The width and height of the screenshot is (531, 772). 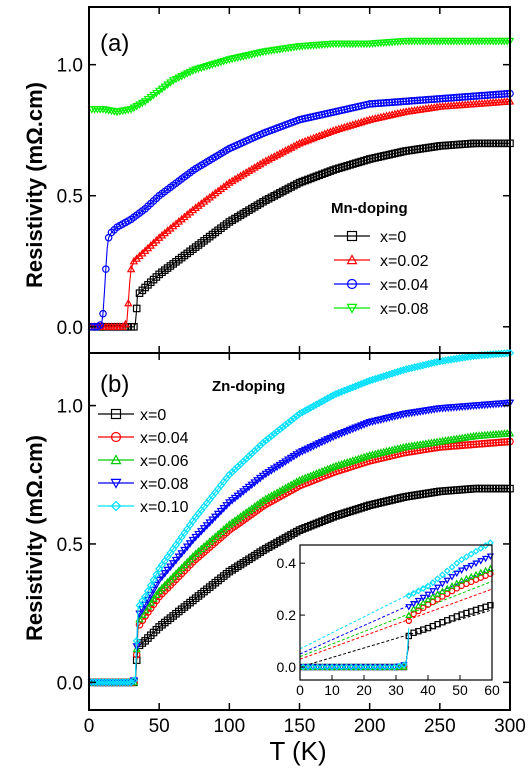 I want to click on inset-x-tick-label: 50, so click(x=460, y=690).